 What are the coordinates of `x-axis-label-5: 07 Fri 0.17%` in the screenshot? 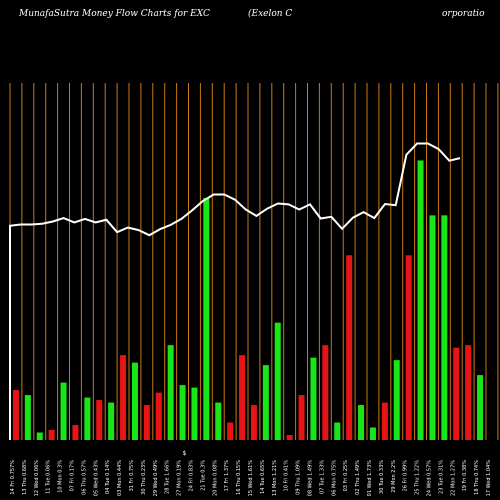 It's located at (73, 476).